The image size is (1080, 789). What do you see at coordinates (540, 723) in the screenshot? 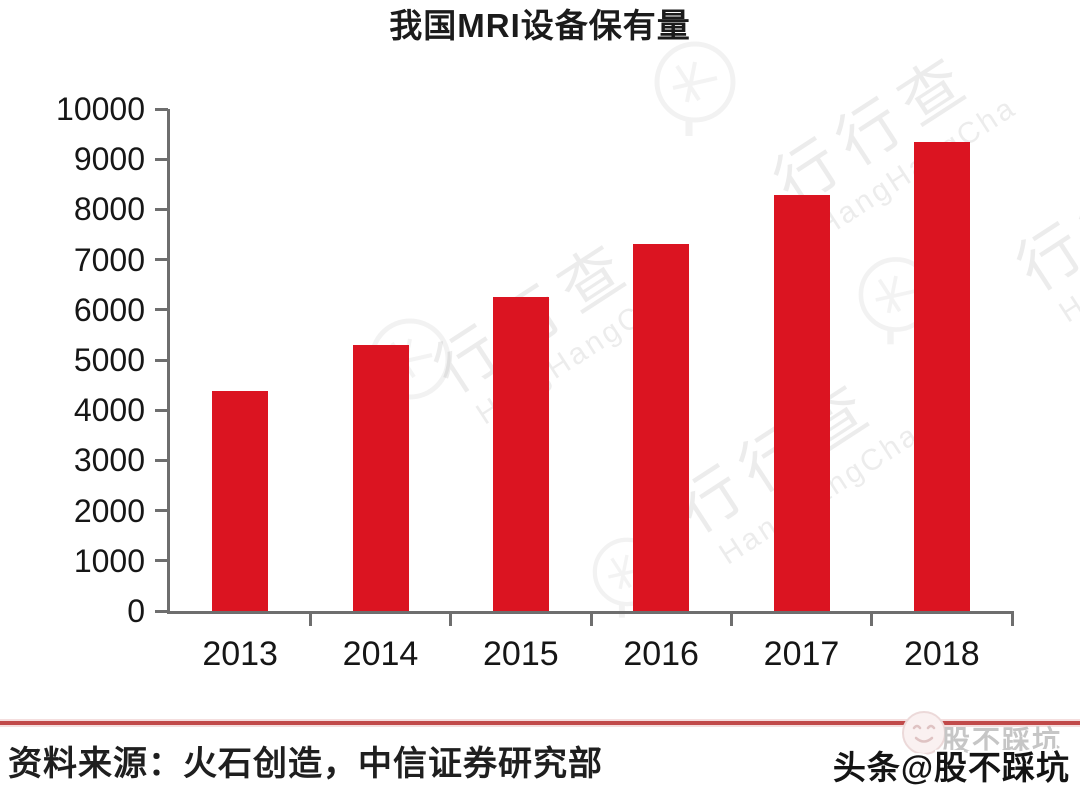
I see `footer-divider` at bounding box center [540, 723].